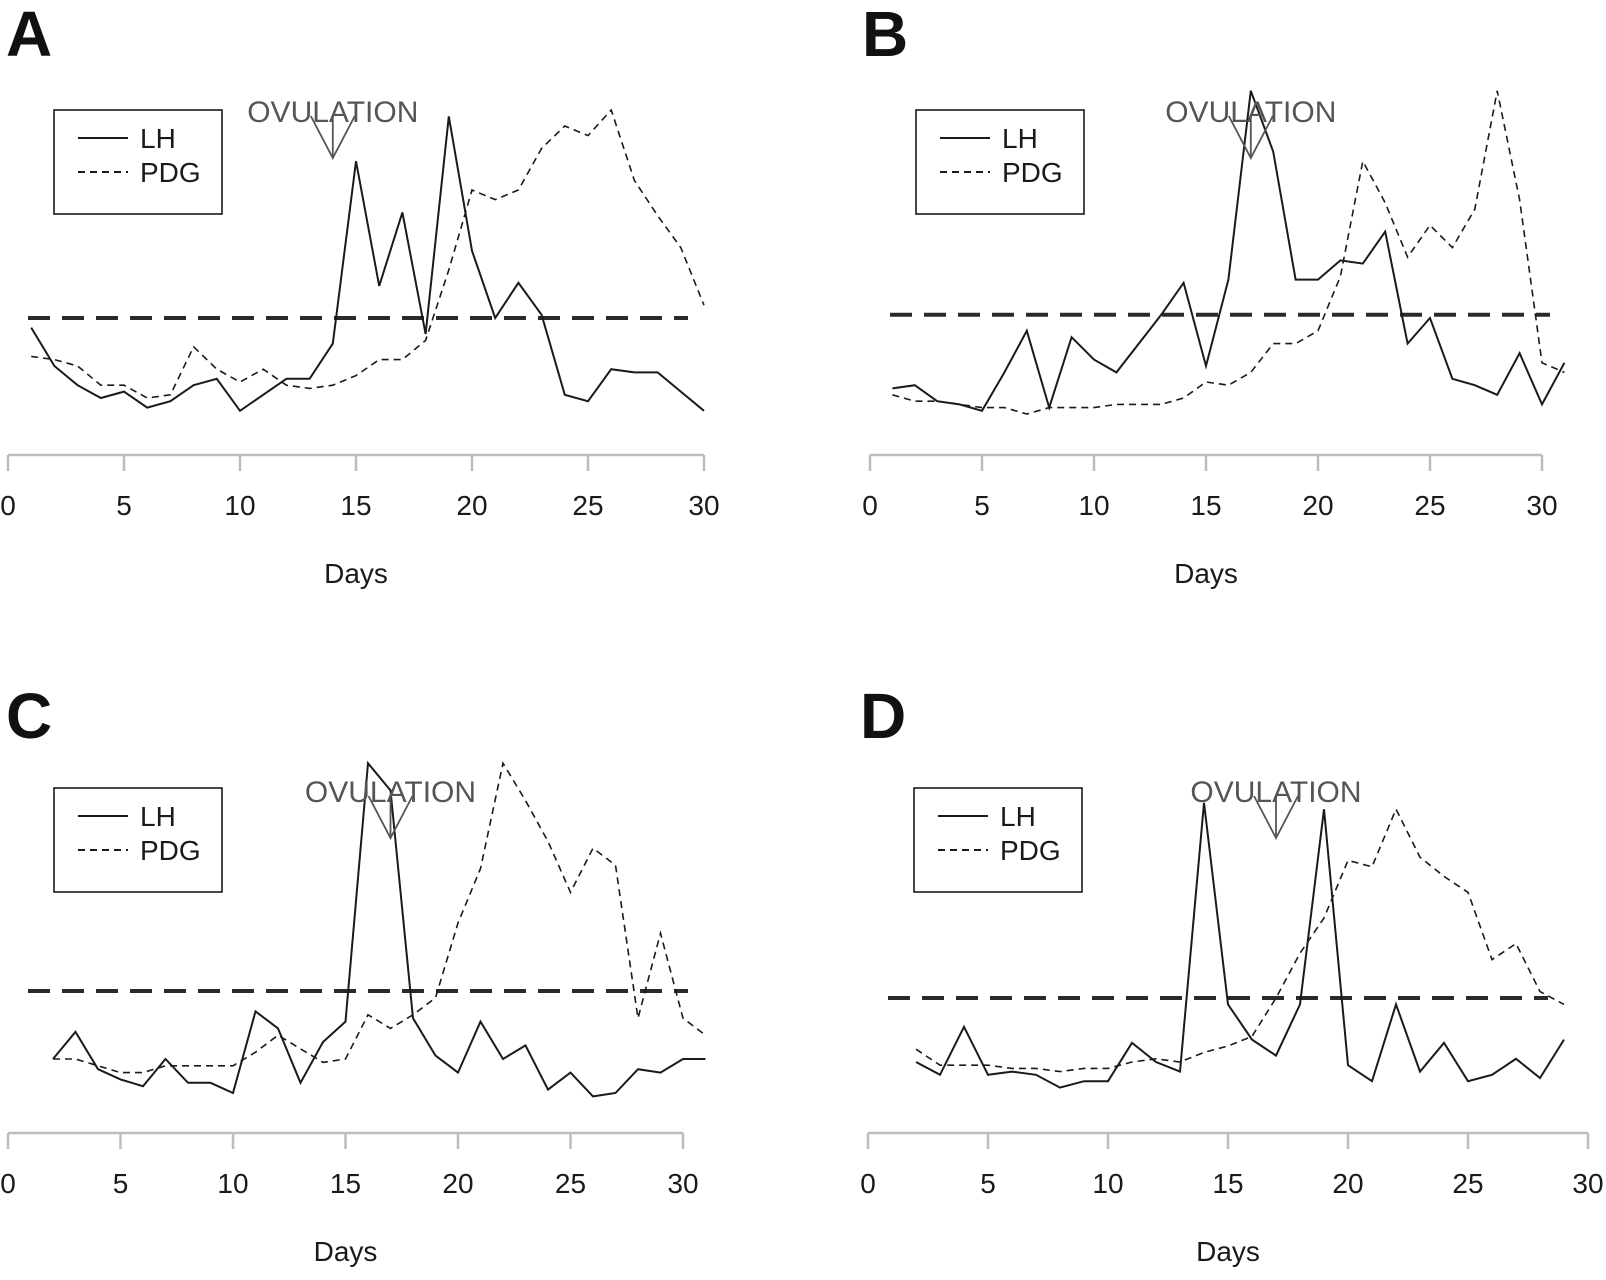 Image resolution: width=1606 pixels, height=1280 pixels. I want to click on panel-label: B, so click(885, 35).